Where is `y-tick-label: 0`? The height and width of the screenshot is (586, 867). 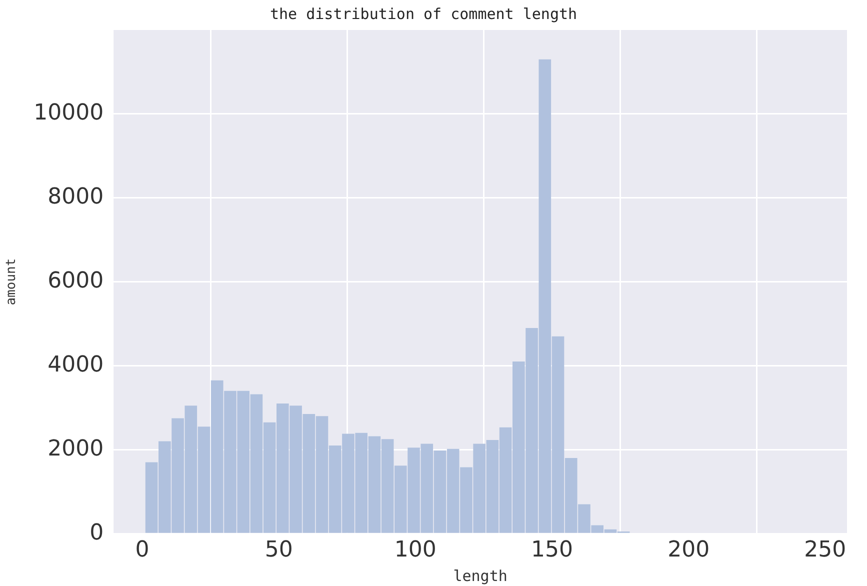
y-tick-label: 0 is located at coordinates (97, 533).